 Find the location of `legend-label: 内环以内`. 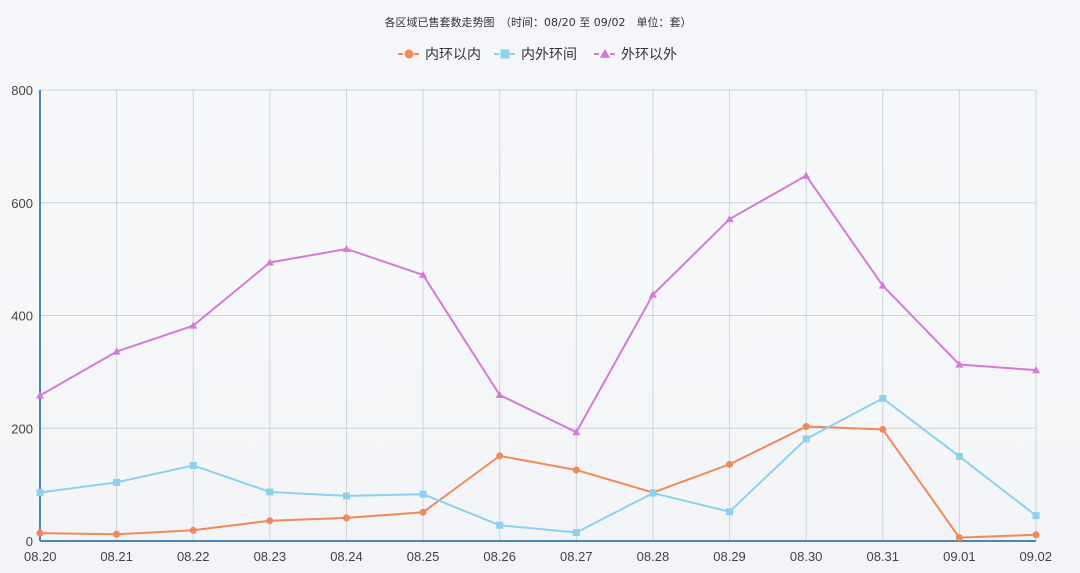

legend-label: 内环以内 is located at coordinates (453, 55).